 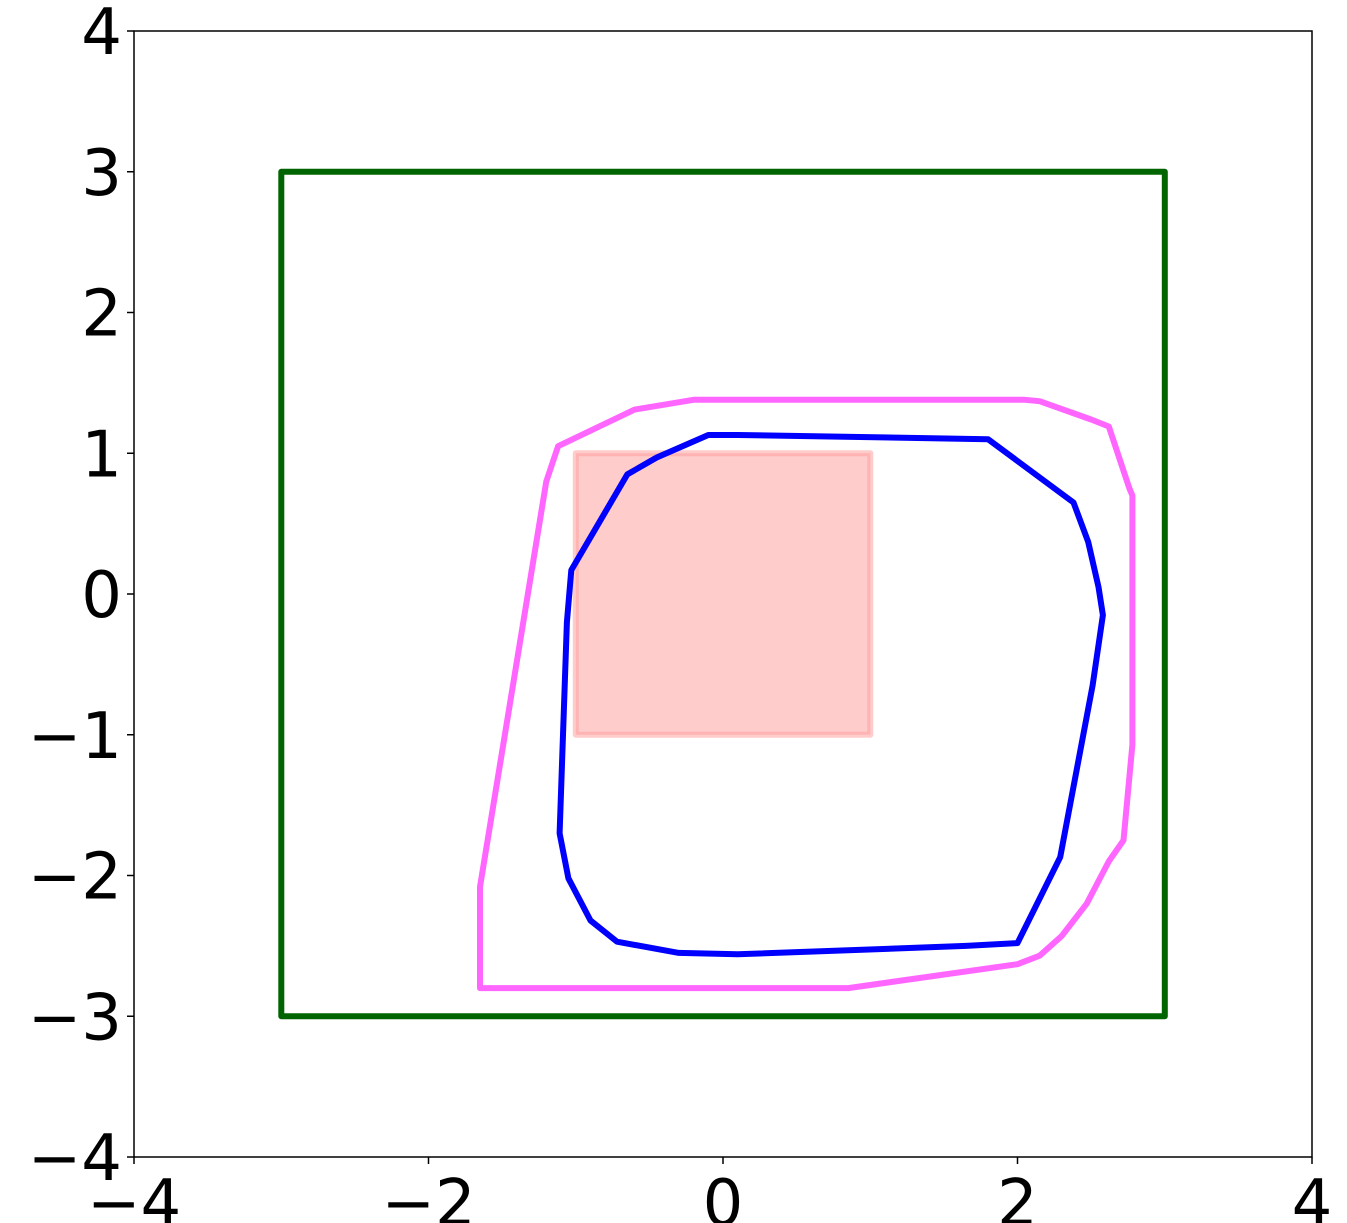 What do you see at coordinates (101, 596) in the screenshot?
I see `y-tick-label: 0` at bounding box center [101, 596].